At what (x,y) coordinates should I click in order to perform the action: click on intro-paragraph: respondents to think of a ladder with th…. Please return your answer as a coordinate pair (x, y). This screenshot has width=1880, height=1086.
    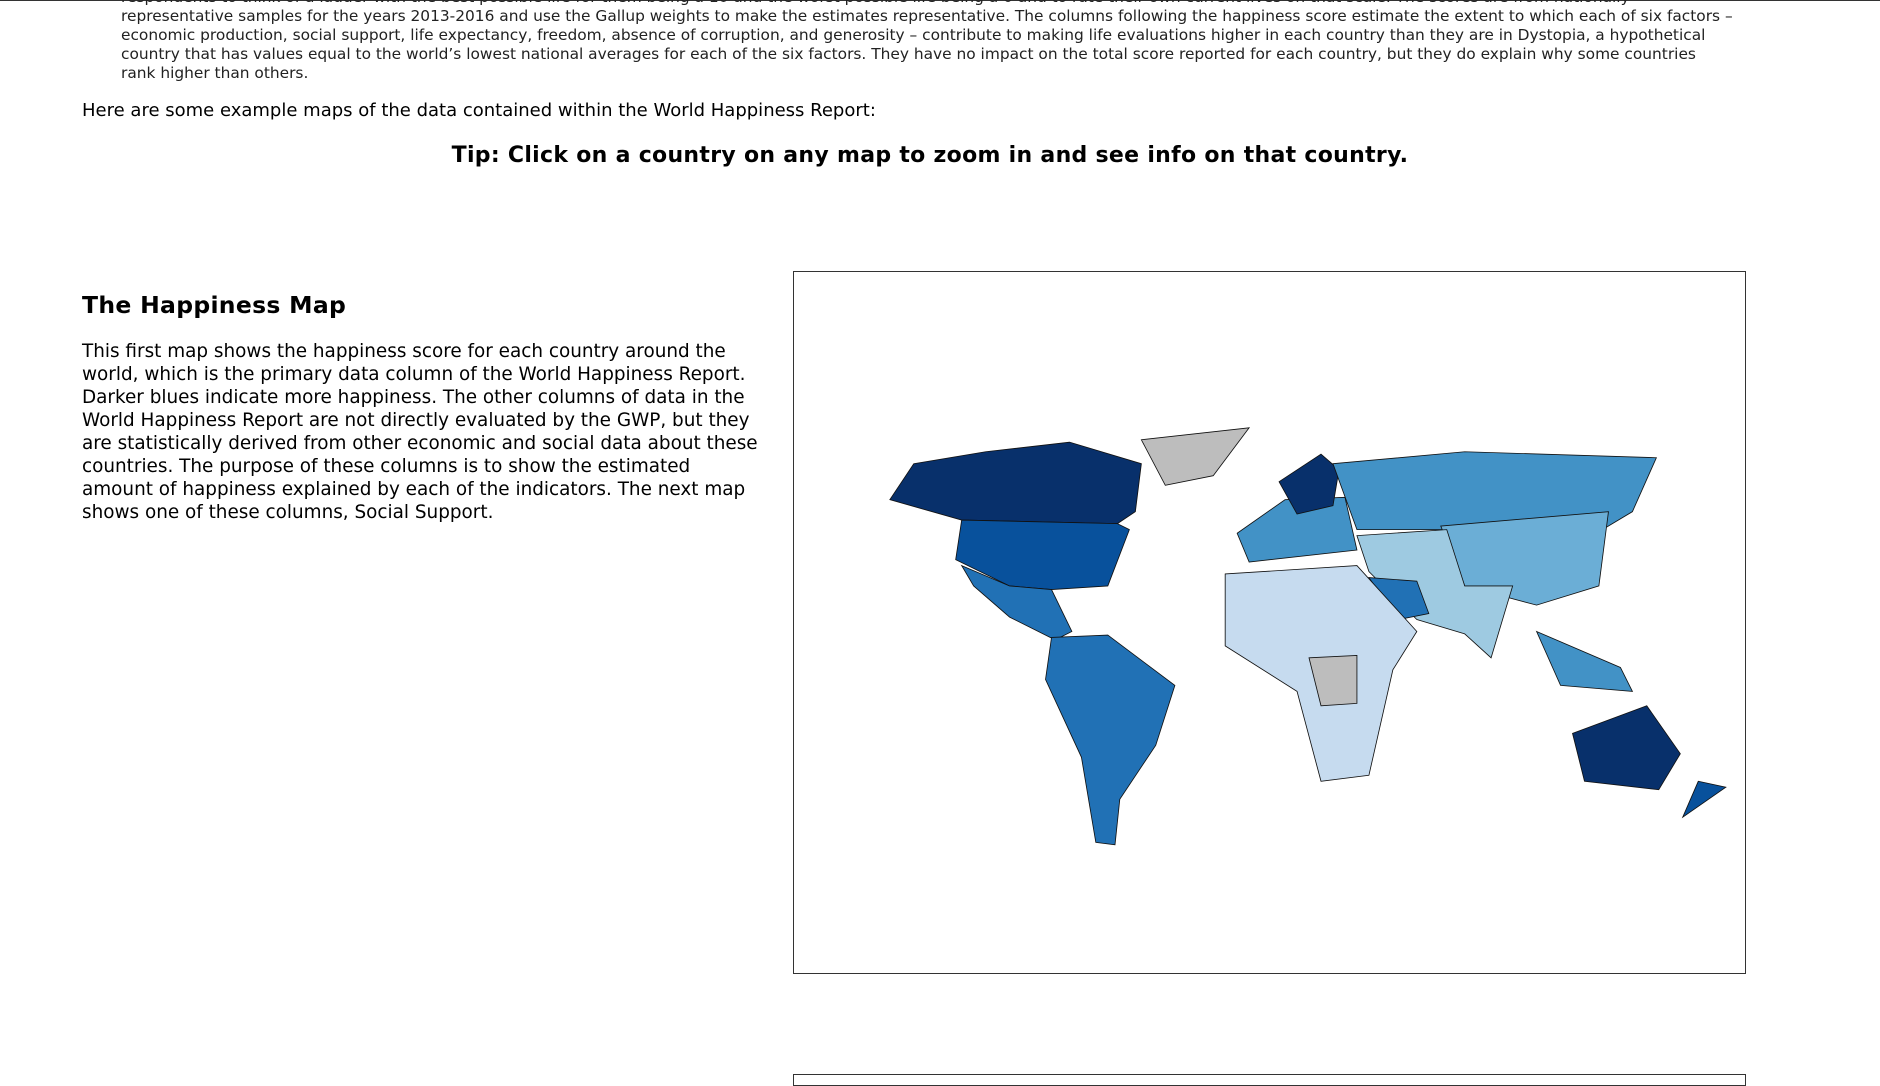
    Looking at the image, I should click on (927, 41).